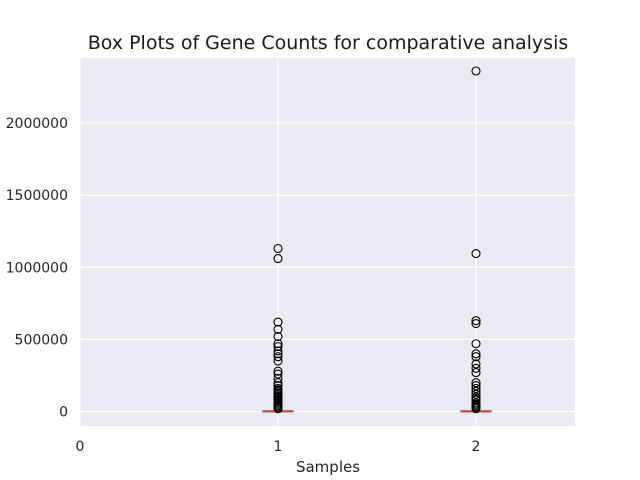 The height and width of the screenshot is (480, 640). What do you see at coordinates (37, 124) in the screenshot?
I see `y-tick-label: 2000000` at bounding box center [37, 124].